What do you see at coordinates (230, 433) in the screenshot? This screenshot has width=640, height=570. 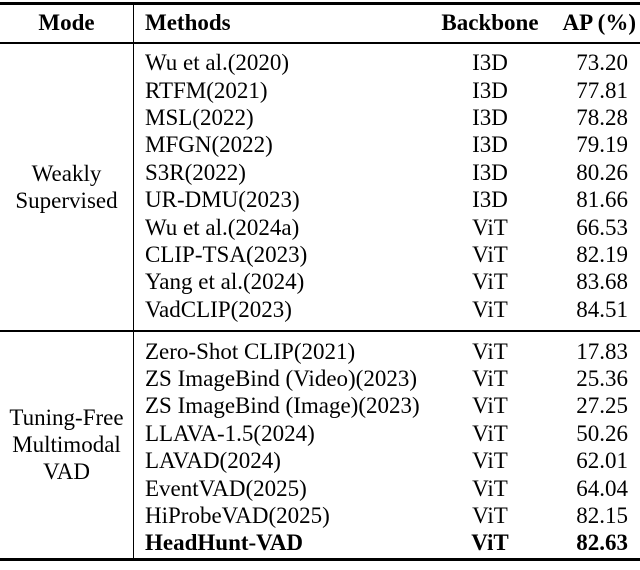 I see `method-cell: LLAVA-1.5(2024)` at bounding box center [230, 433].